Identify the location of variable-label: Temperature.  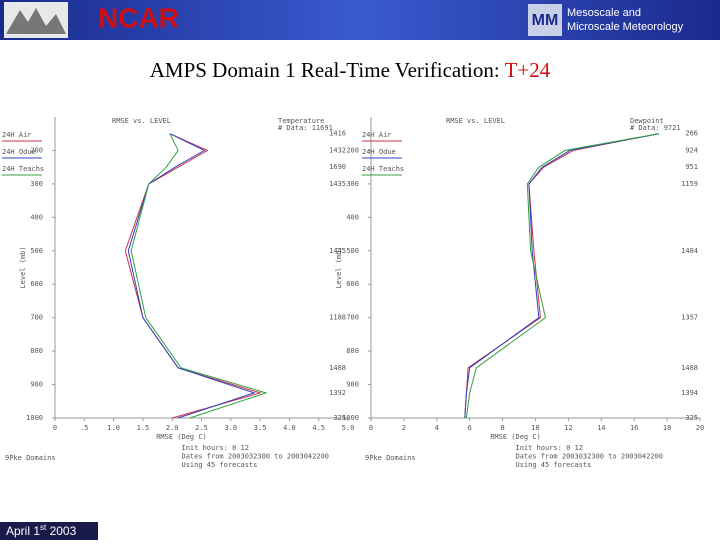
(301, 121).